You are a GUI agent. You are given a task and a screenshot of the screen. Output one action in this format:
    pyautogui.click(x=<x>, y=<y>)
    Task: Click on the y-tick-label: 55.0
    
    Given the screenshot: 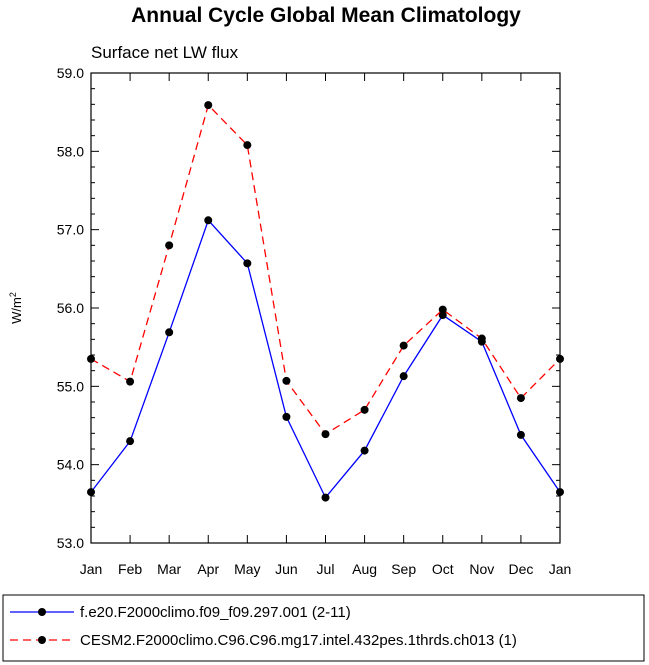 What is the action you would take?
    pyautogui.click(x=70, y=386)
    